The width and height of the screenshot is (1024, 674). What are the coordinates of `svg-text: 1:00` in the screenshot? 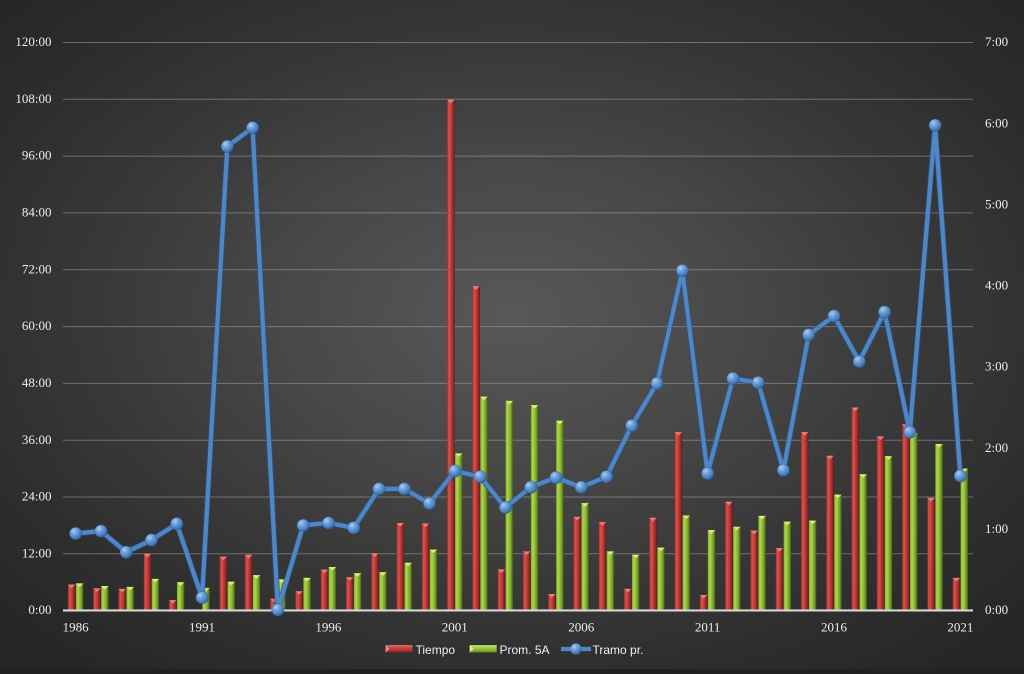 It's located at (996, 528).